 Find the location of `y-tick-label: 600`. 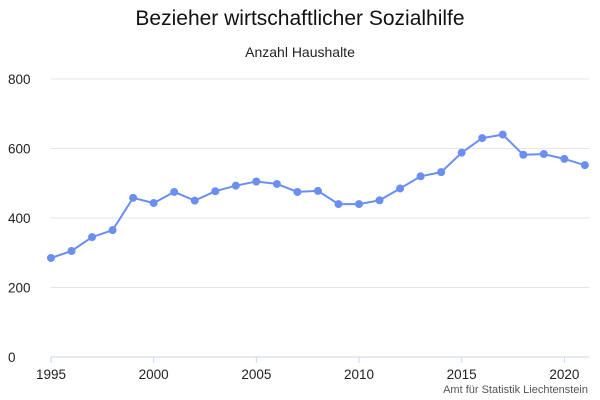

y-tick-label: 600 is located at coordinates (19, 149).